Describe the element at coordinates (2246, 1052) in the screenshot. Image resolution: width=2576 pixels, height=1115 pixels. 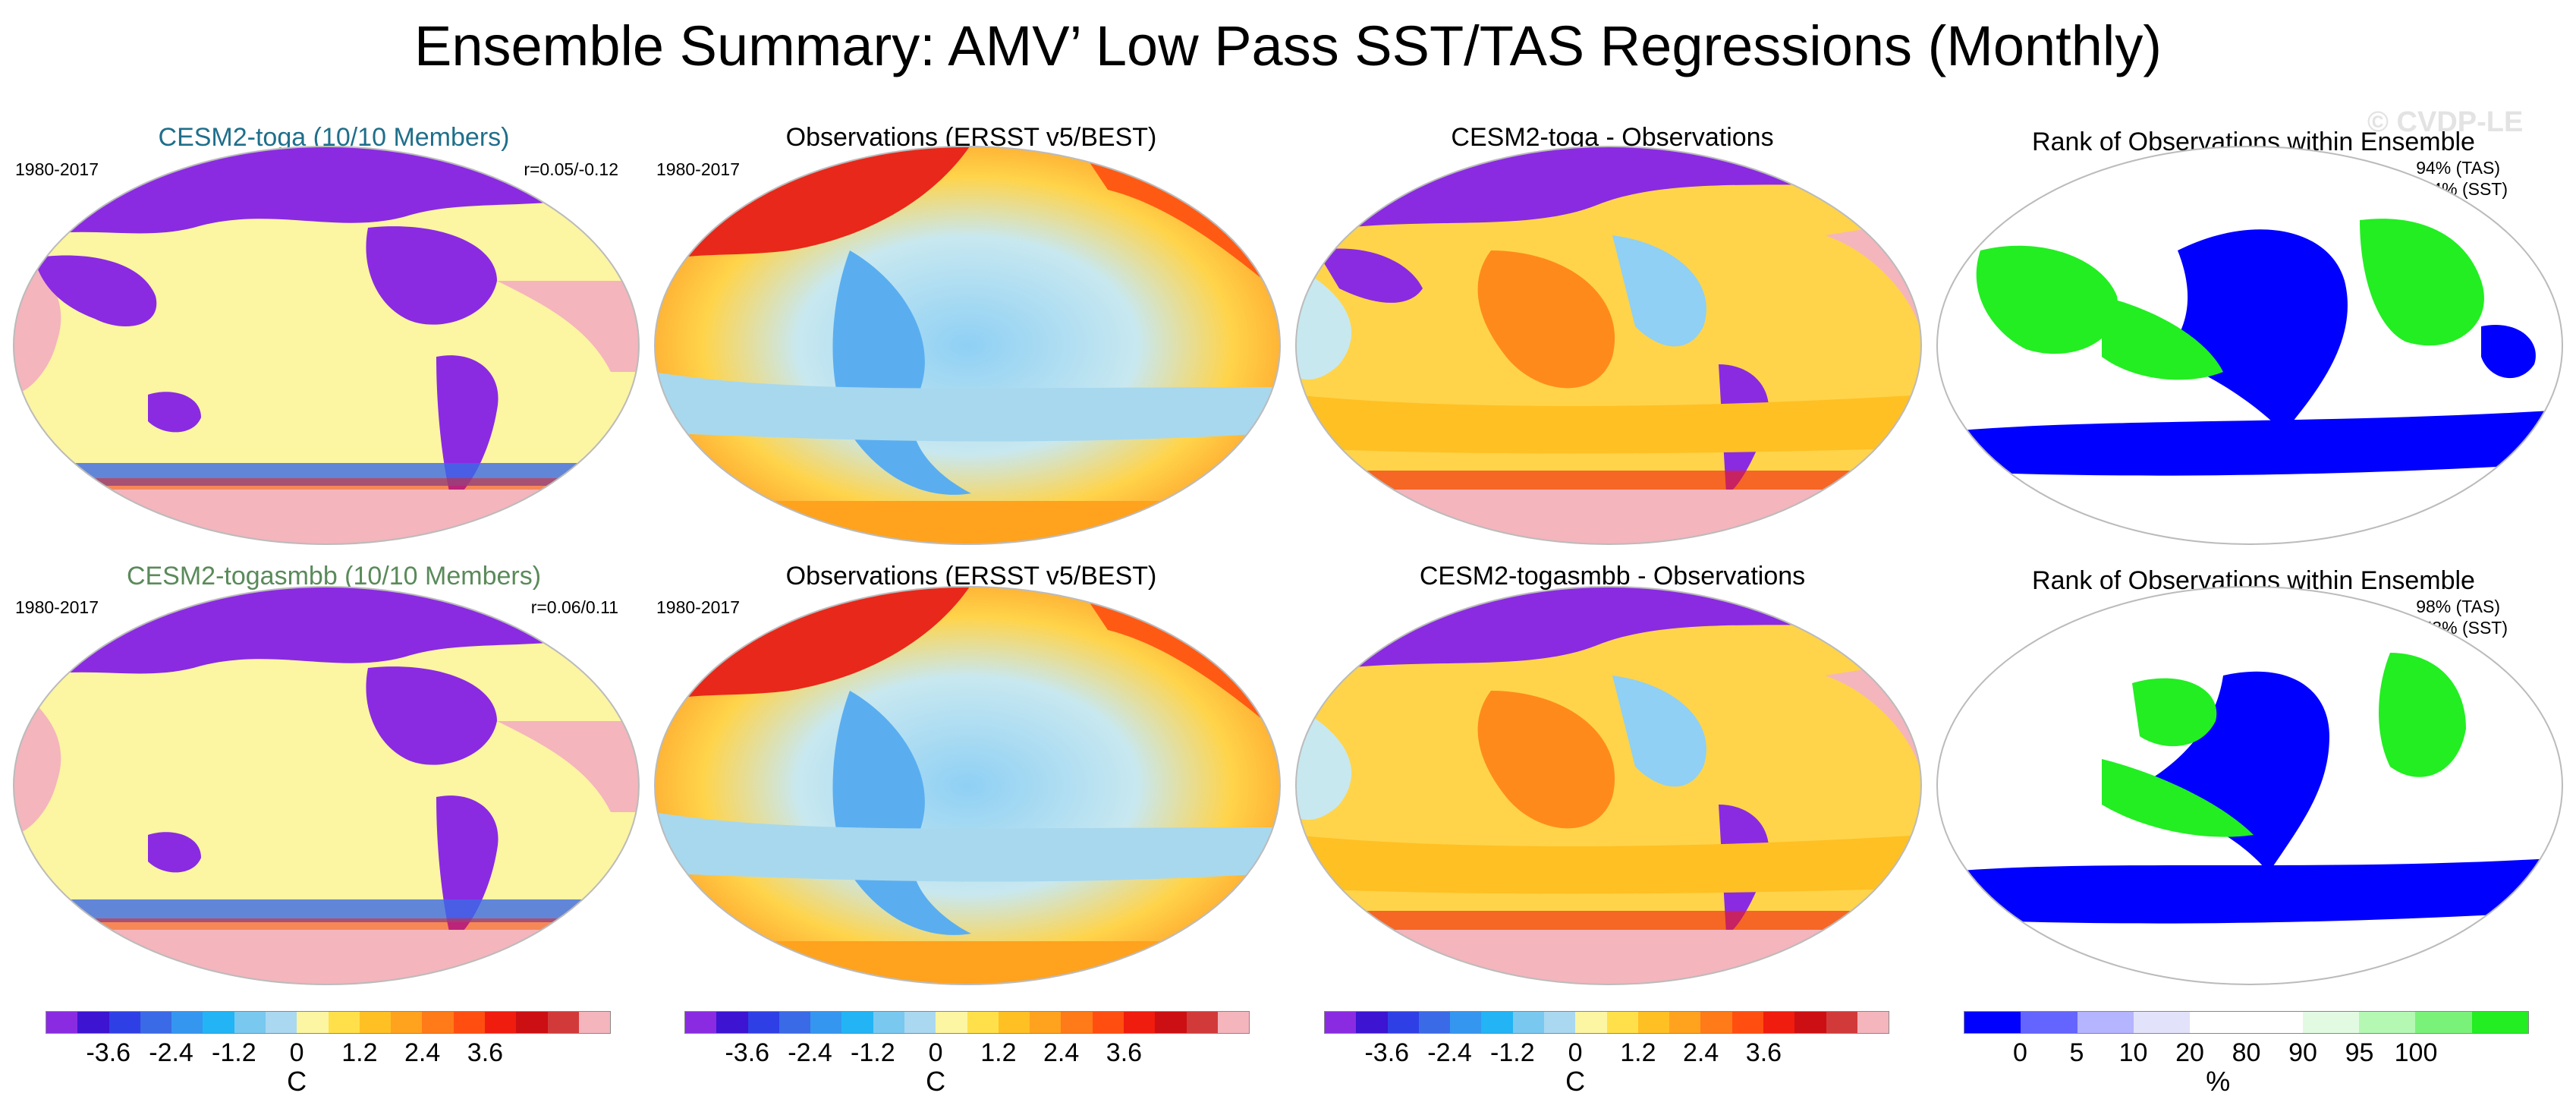
I see `colorbar-tick-label: 80` at that location.